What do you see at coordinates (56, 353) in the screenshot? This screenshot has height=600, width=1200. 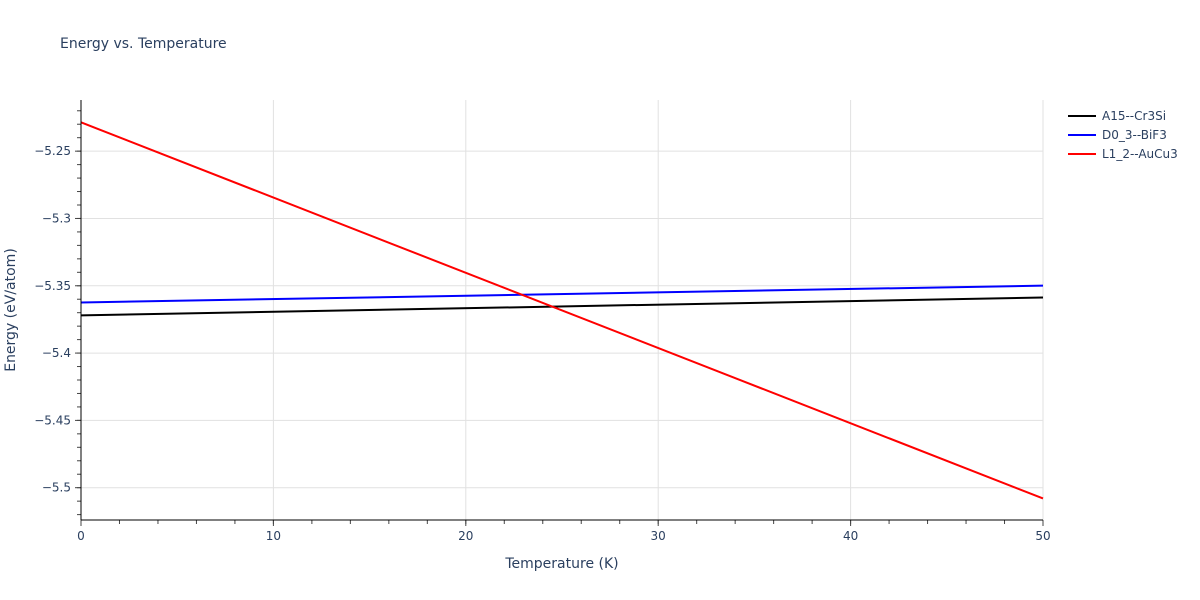 I see `y-tick-label: −5.4` at bounding box center [56, 353].